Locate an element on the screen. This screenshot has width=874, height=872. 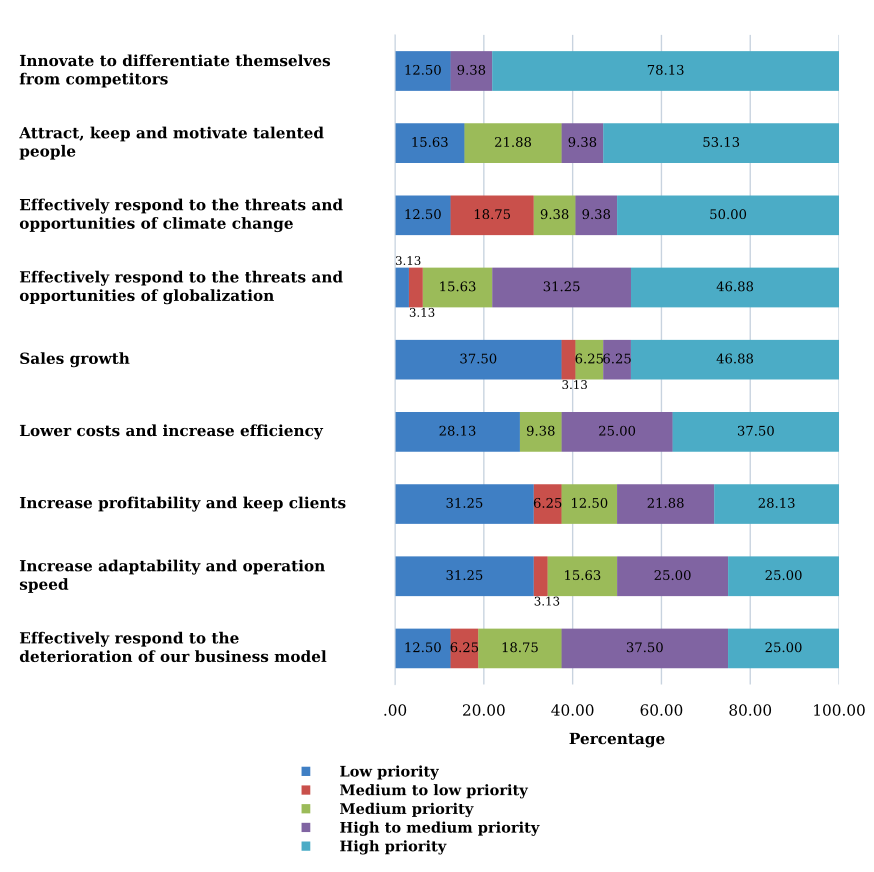
y-tick-label: Effectively respond to the deterioration of our business model is located at coordinates (173, 647).